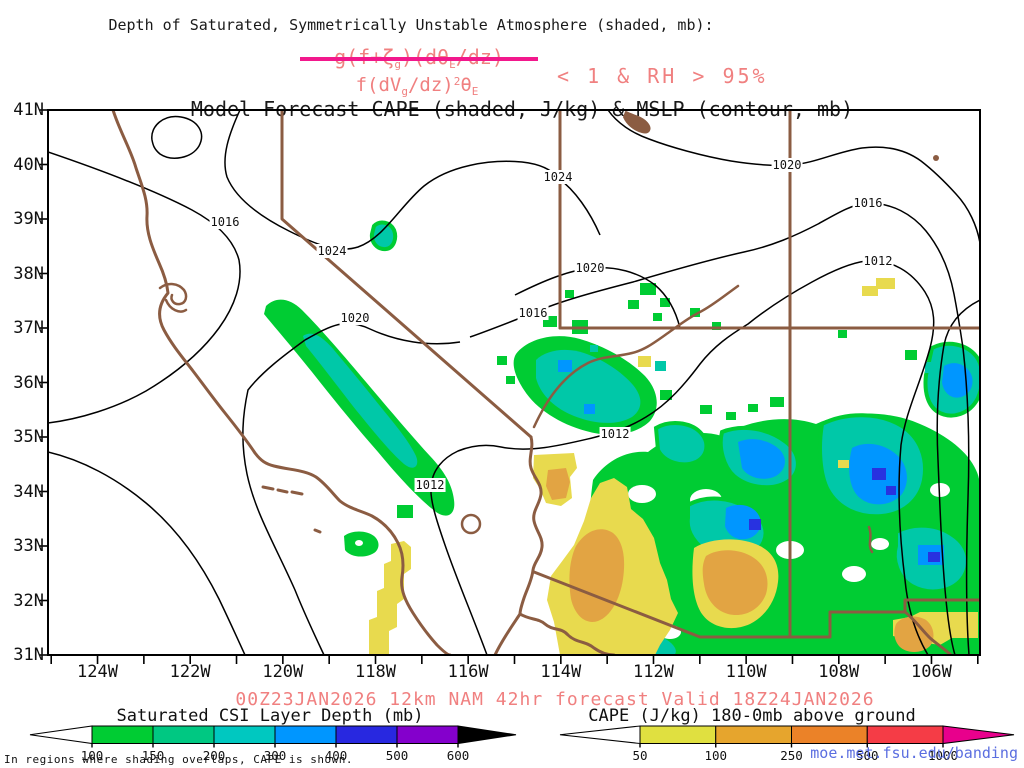 The width and height of the screenshot is (1024, 768). I want to click on csi-bar-tick-600: 600, so click(458, 755).